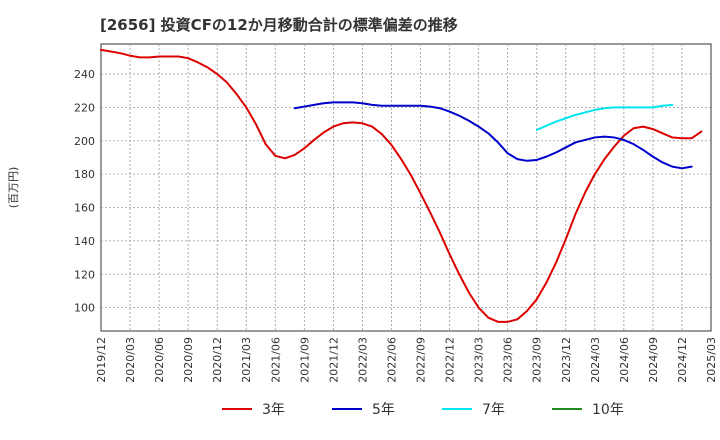 The image size is (720, 440). What do you see at coordinates (333, 360) in the screenshot?
I see `x-tick-label: 2021/12` at bounding box center [333, 360].